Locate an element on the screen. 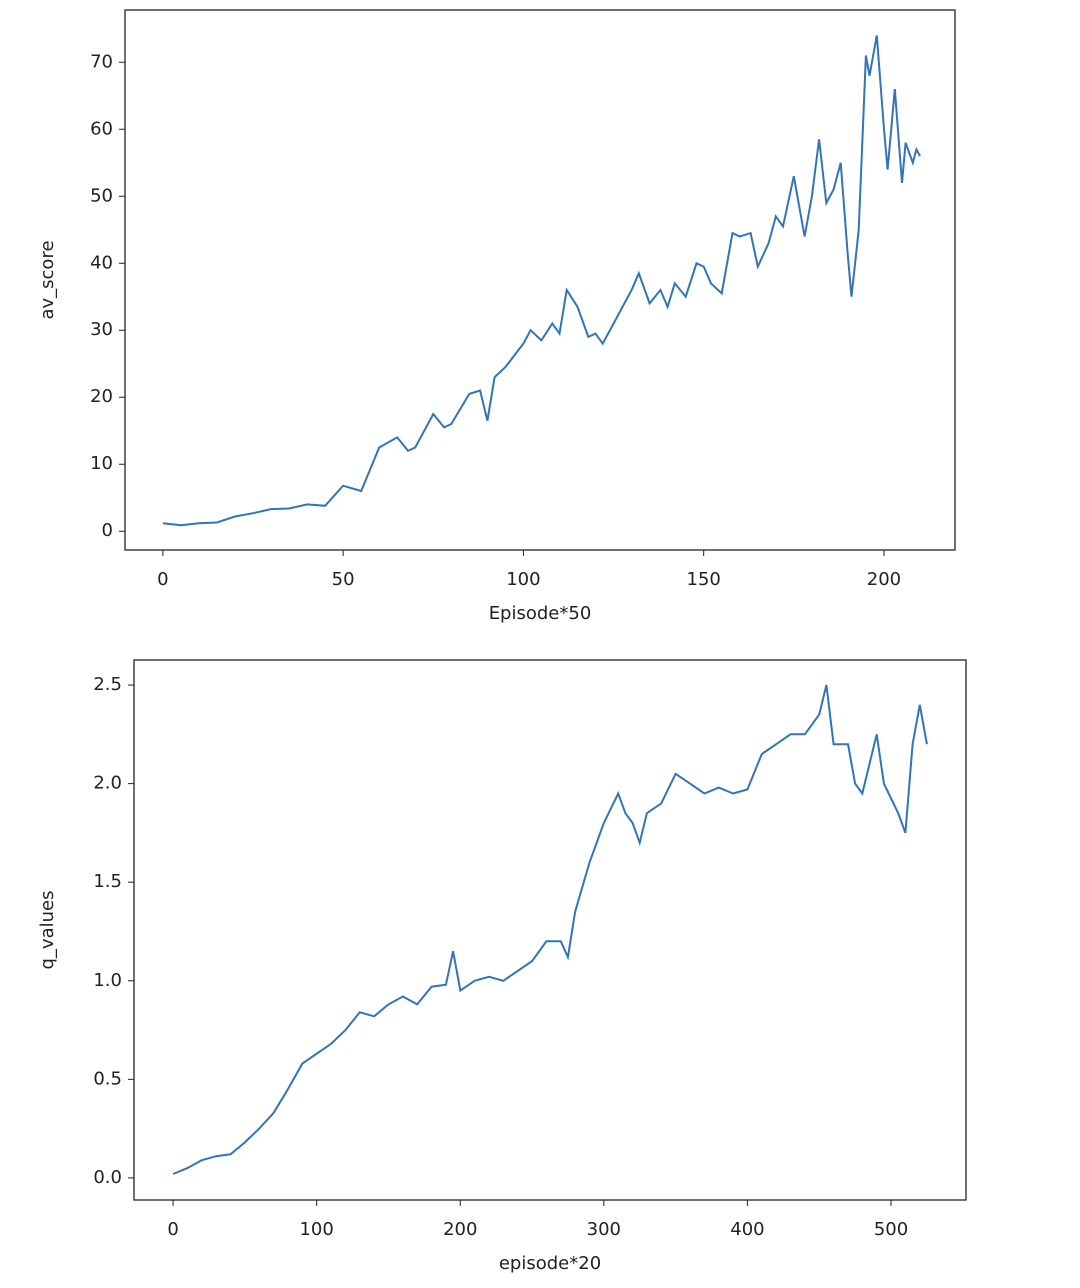 The width and height of the screenshot is (1080, 1288). x-tick-label: 500 is located at coordinates (891, 1229).